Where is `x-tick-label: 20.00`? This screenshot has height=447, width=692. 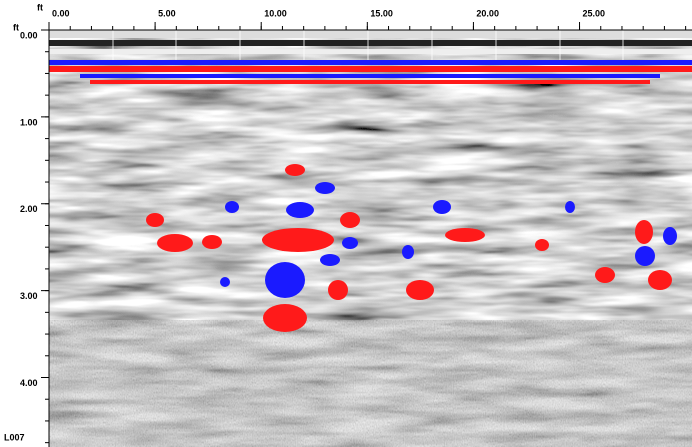
x-tick-label: 20.00 is located at coordinates (487, 13).